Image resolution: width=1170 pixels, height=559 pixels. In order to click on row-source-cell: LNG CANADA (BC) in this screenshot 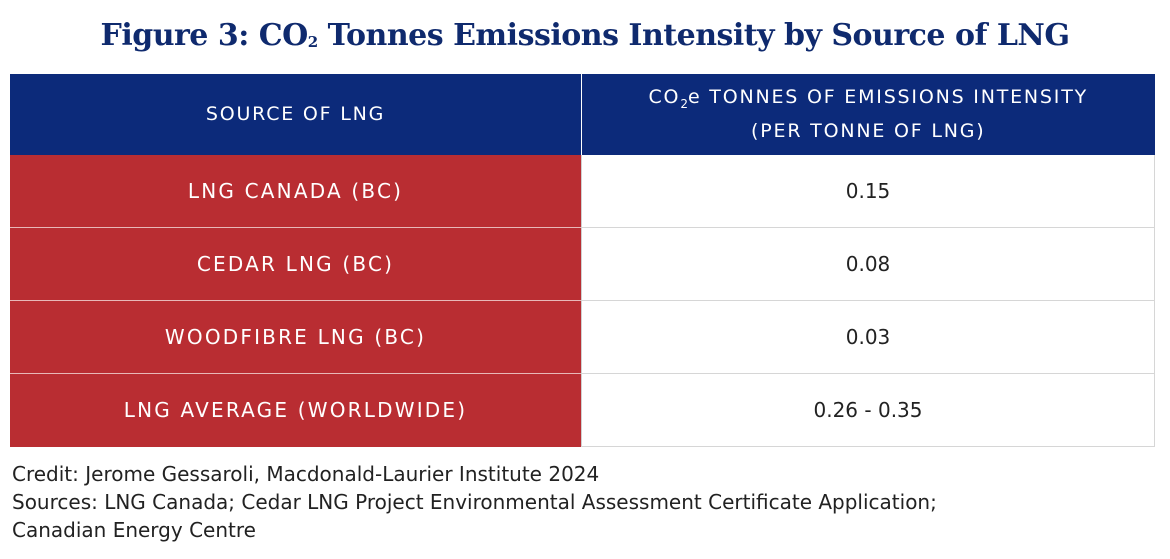, I will do `click(296, 191)`.